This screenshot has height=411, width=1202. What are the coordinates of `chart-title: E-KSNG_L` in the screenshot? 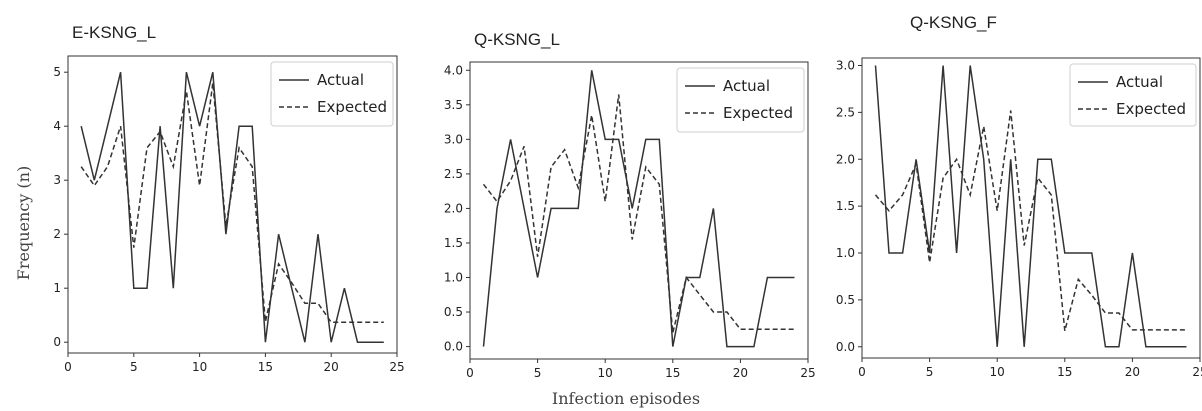 It's located at (114, 32).